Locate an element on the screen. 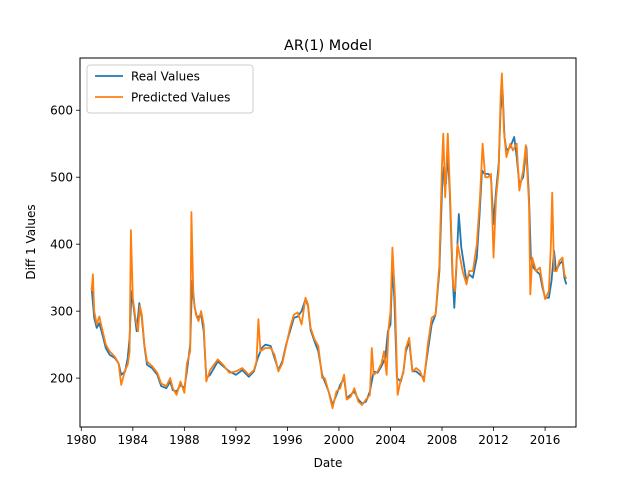 The height and width of the screenshot is (484, 640). x-tick-label: 1992 is located at coordinates (236, 440).